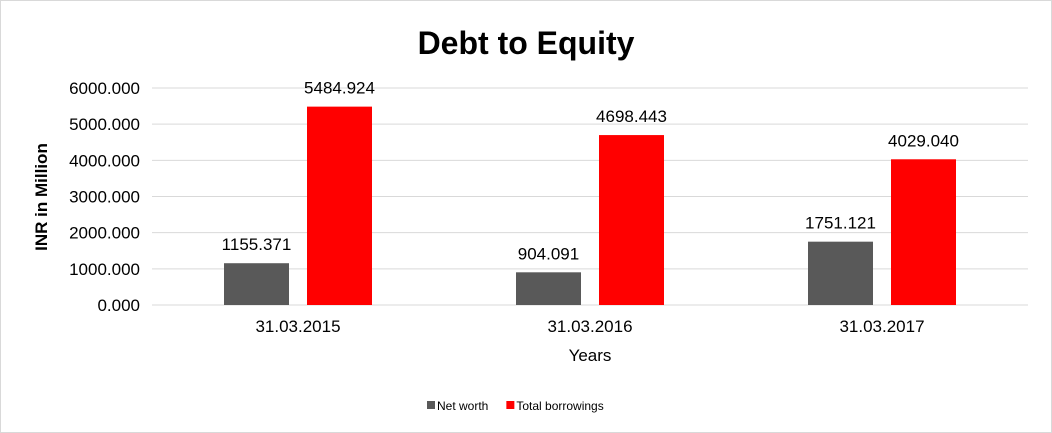  Describe the element at coordinates (257, 244) in the screenshot. I see `data-label: 1155.371` at that location.